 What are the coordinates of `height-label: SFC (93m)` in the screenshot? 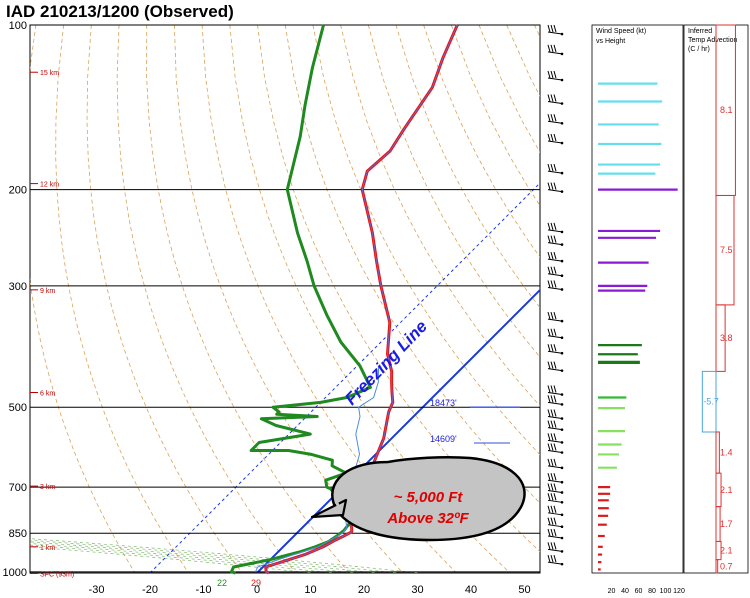 It's located at (57, 574).